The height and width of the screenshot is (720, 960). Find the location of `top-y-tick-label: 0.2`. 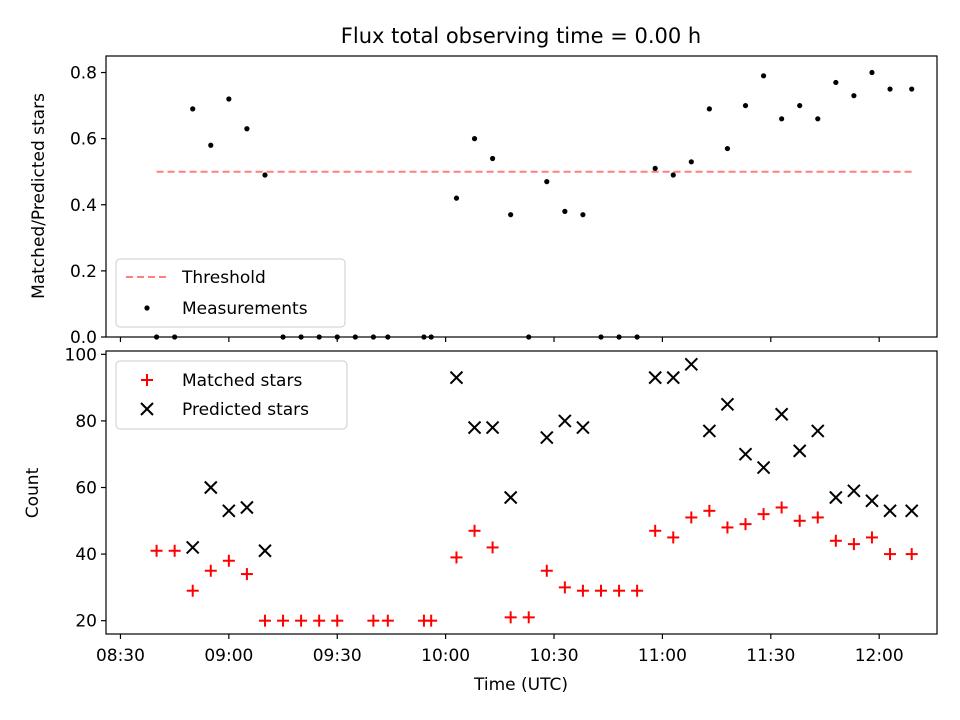

top-y-tick-label: 0.2 is located at coordinates (83, 272).